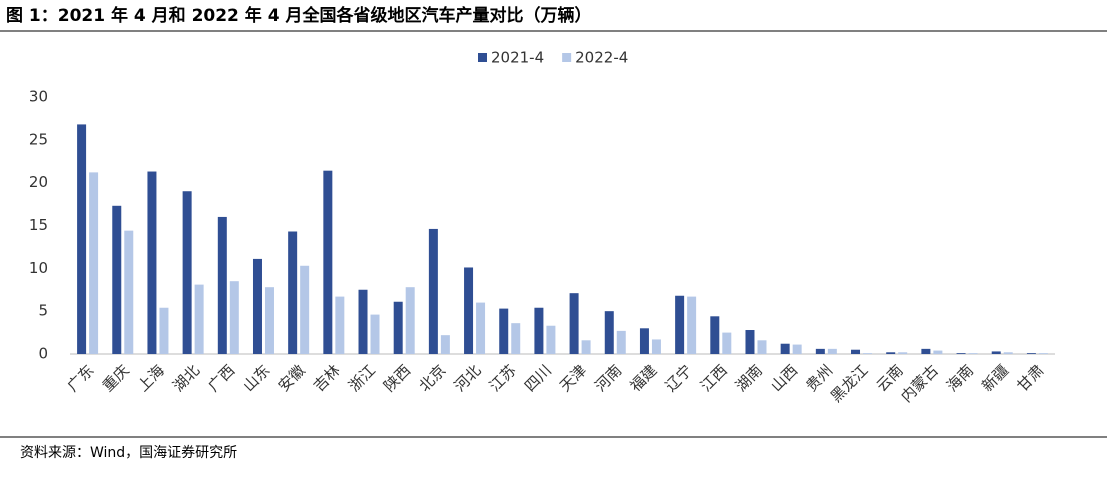 This screenshot has height=484, width=1107. Describe the element at coordinates (38, 139) in the screenshot. I see `y-tick-label: 25` at that location.